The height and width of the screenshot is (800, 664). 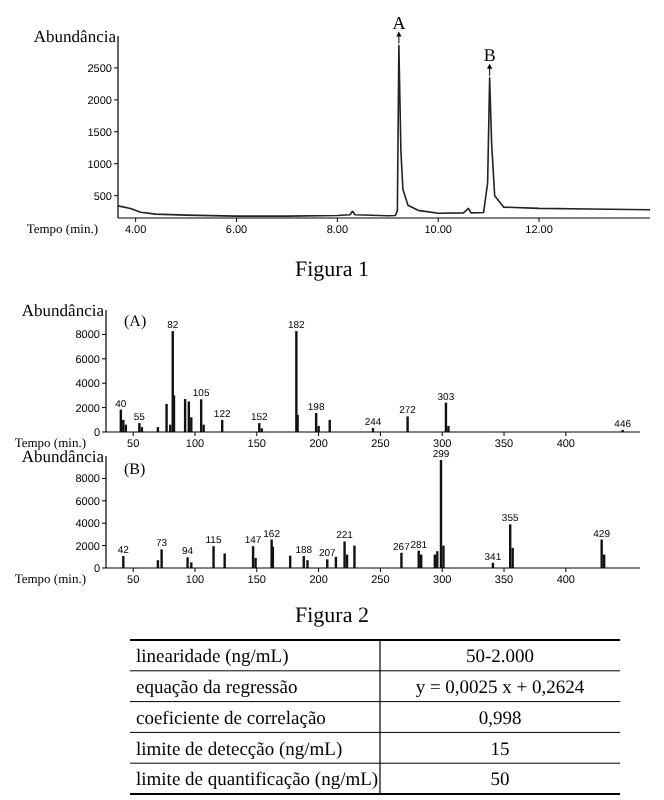 I want to click on text: Figura 2, so click(x=332, y=616).